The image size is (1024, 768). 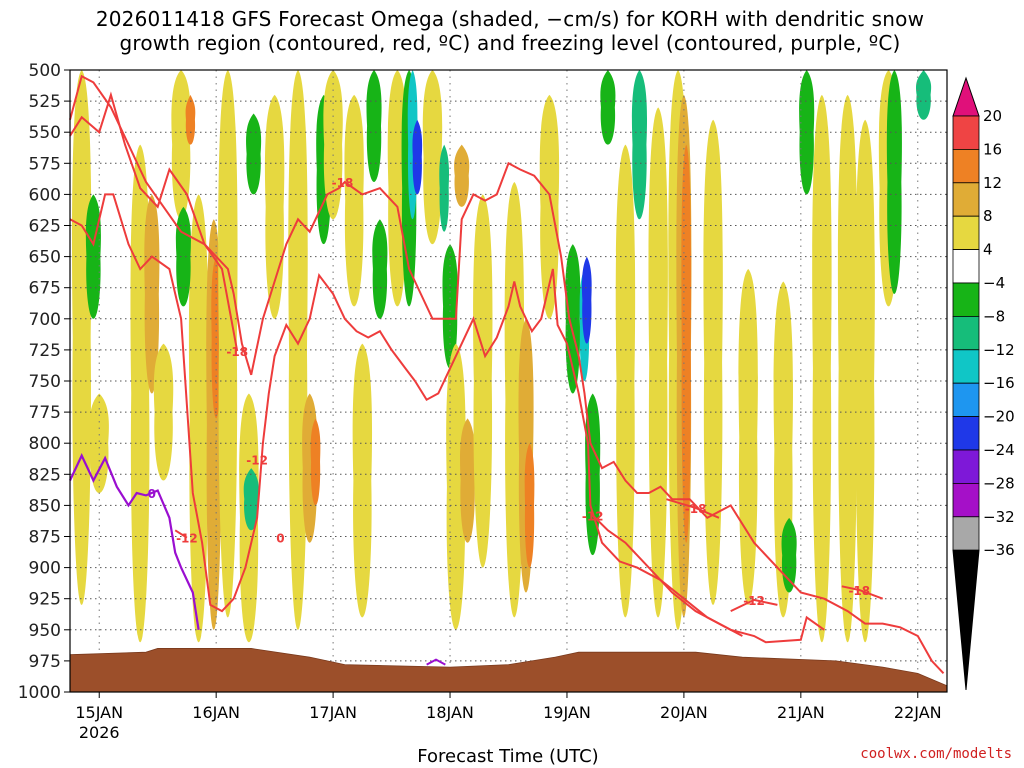 What do you see at coordinates (999, 450) in the screenshot?
I see `colorbar-tick-label: −24` at bounding box center [999, 450].